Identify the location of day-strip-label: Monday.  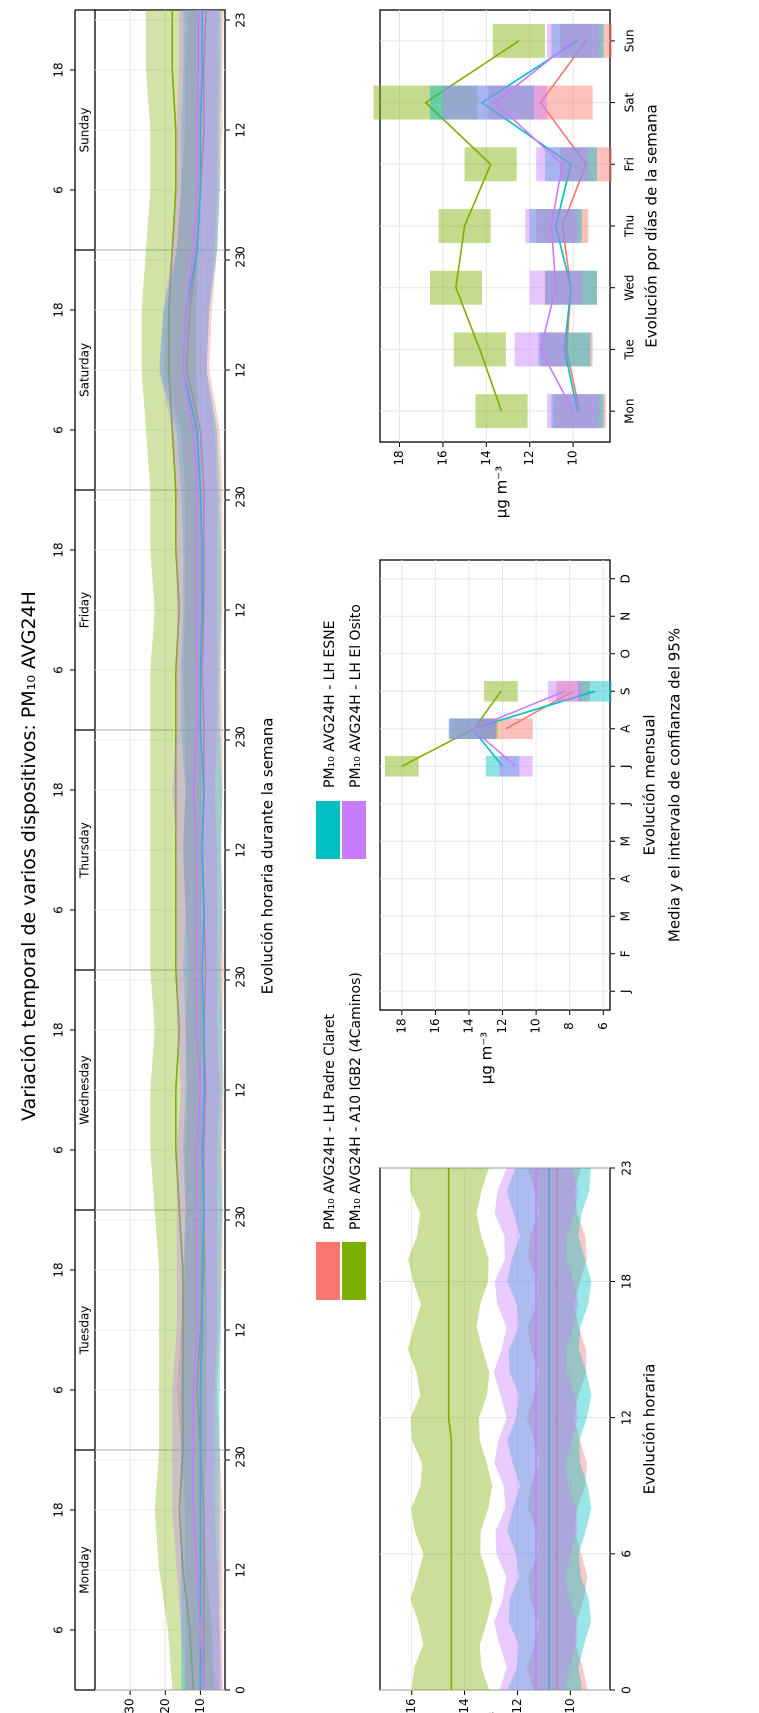
(85, 1569).